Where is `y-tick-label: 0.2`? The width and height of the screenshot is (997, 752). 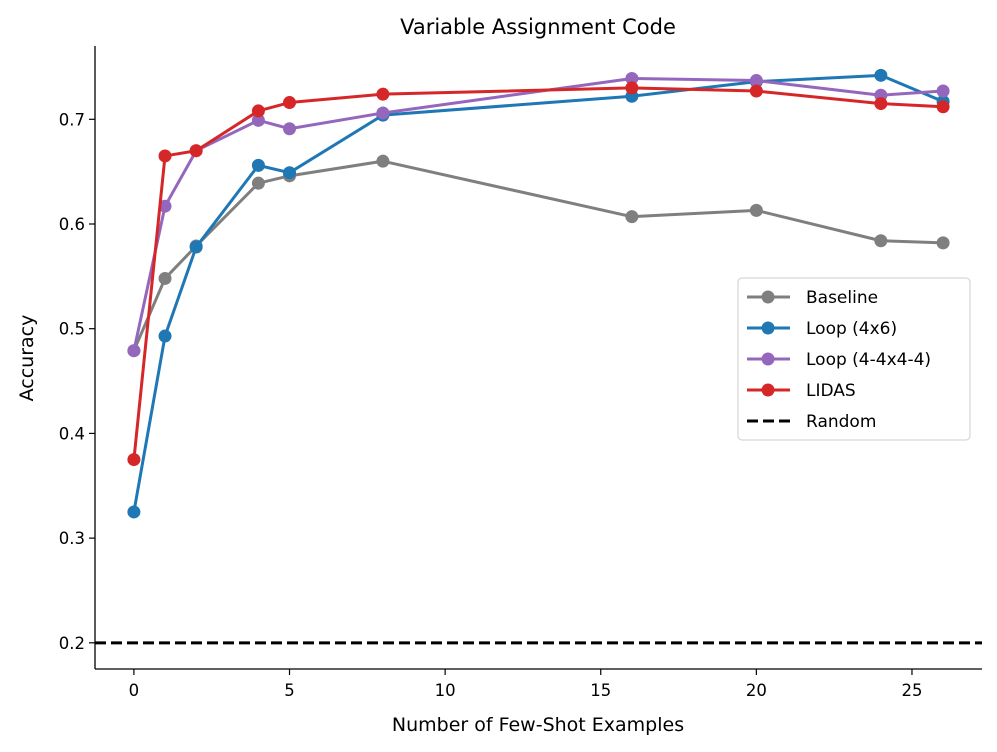
y-tick-label: 0.2 is located at coordinates (72, 643).